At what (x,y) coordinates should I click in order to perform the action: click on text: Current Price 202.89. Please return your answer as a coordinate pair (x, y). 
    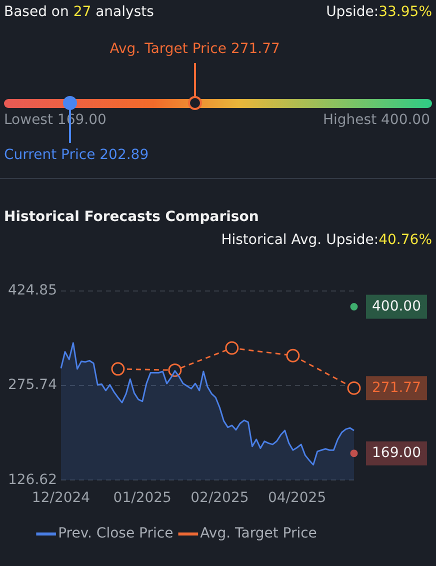
    Looking at the image, I should click on (76, 155).